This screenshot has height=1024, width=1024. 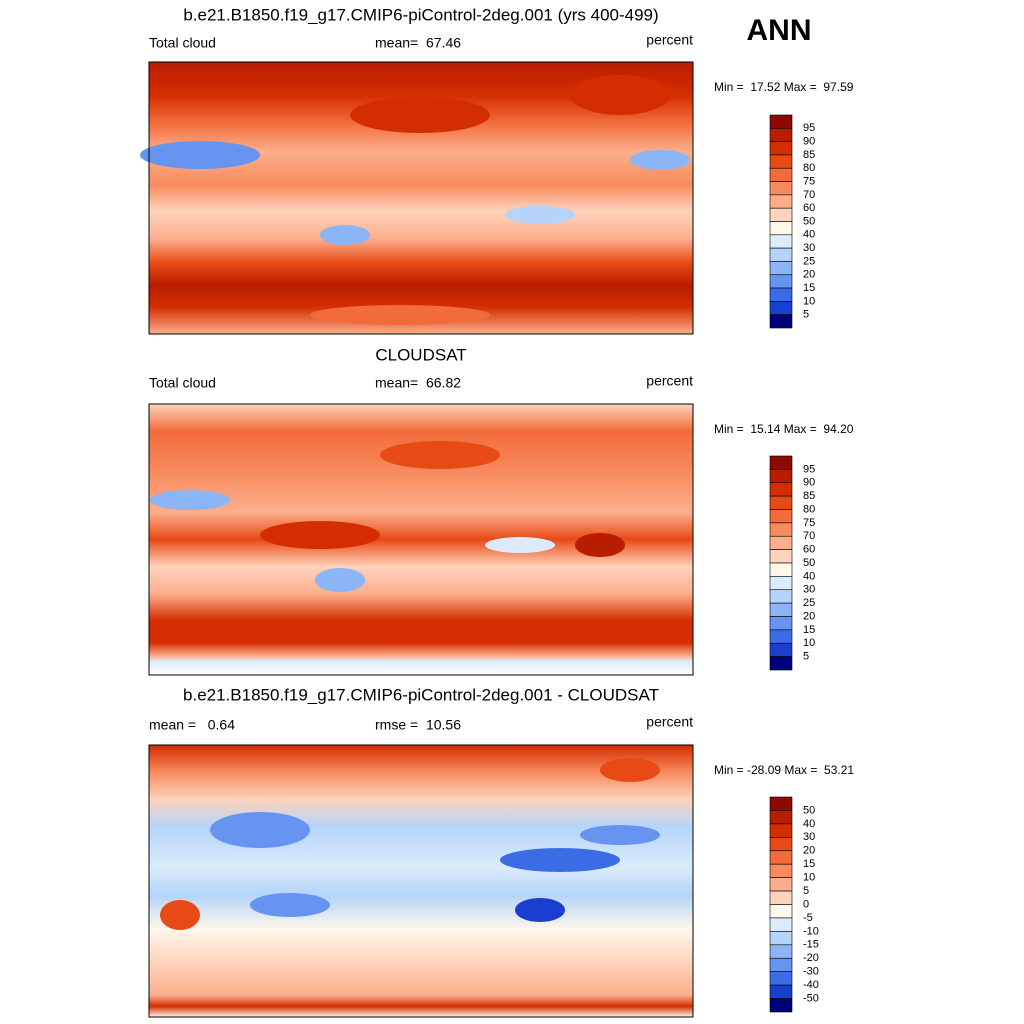 What do you see at coordinates (811, 998) in the screenshot?
I see `colorbar-label: -50` at bounding box center [811, 998].